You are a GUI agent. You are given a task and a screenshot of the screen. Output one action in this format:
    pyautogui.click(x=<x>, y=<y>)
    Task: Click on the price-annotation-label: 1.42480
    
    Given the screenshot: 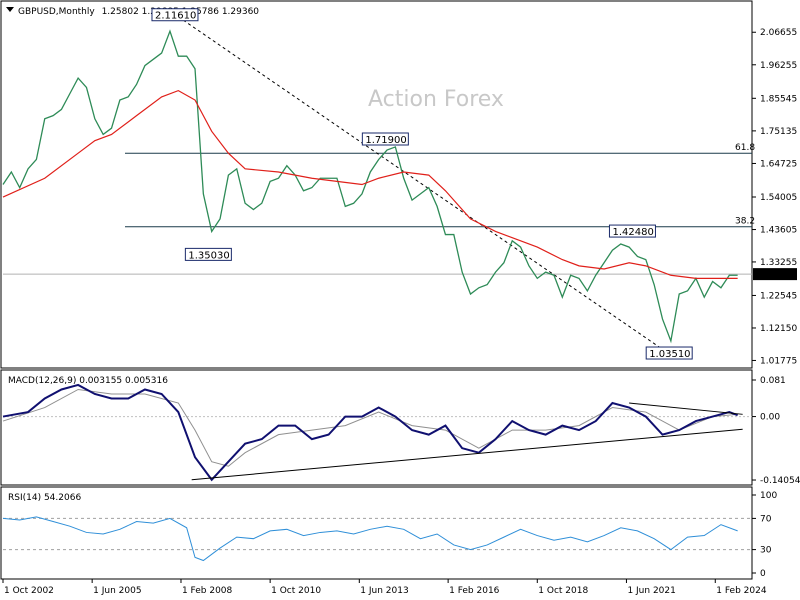 What is the action you would take?
    pyautogui.click(x=632, y=232)
    